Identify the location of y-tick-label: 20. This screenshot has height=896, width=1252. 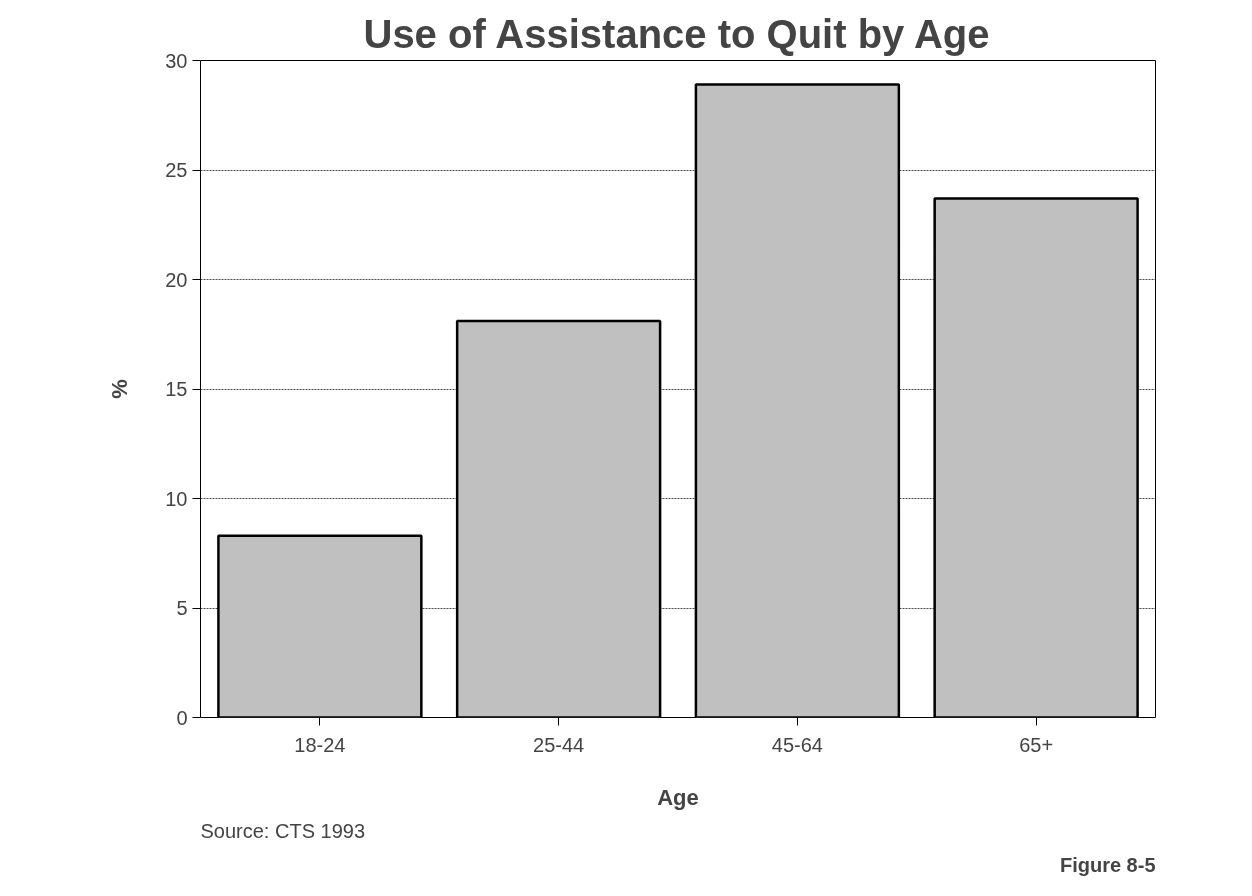
(176, 279).